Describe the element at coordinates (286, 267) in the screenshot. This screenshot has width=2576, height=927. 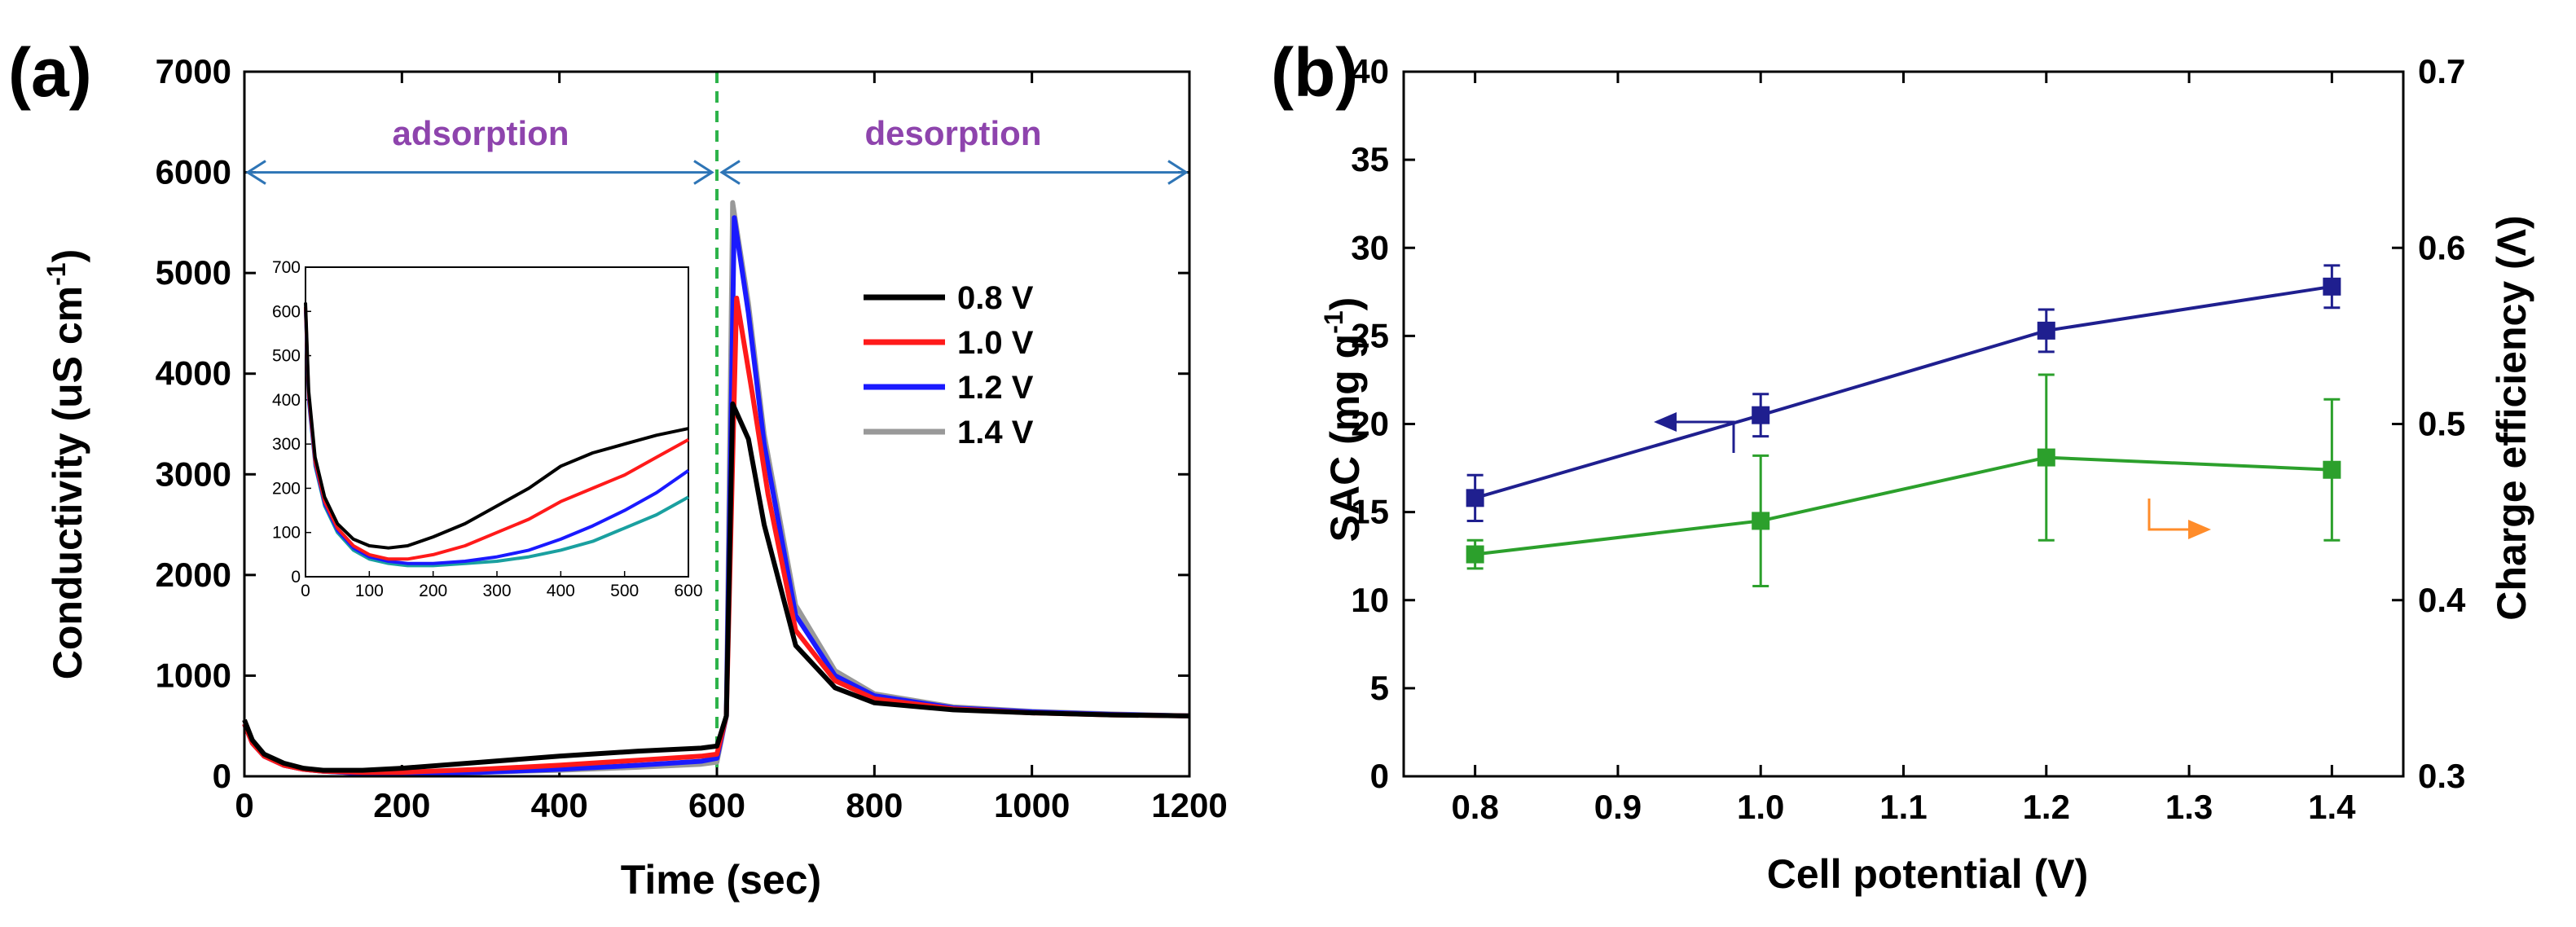
I see `inset-y-tick-label: 700` at that location.